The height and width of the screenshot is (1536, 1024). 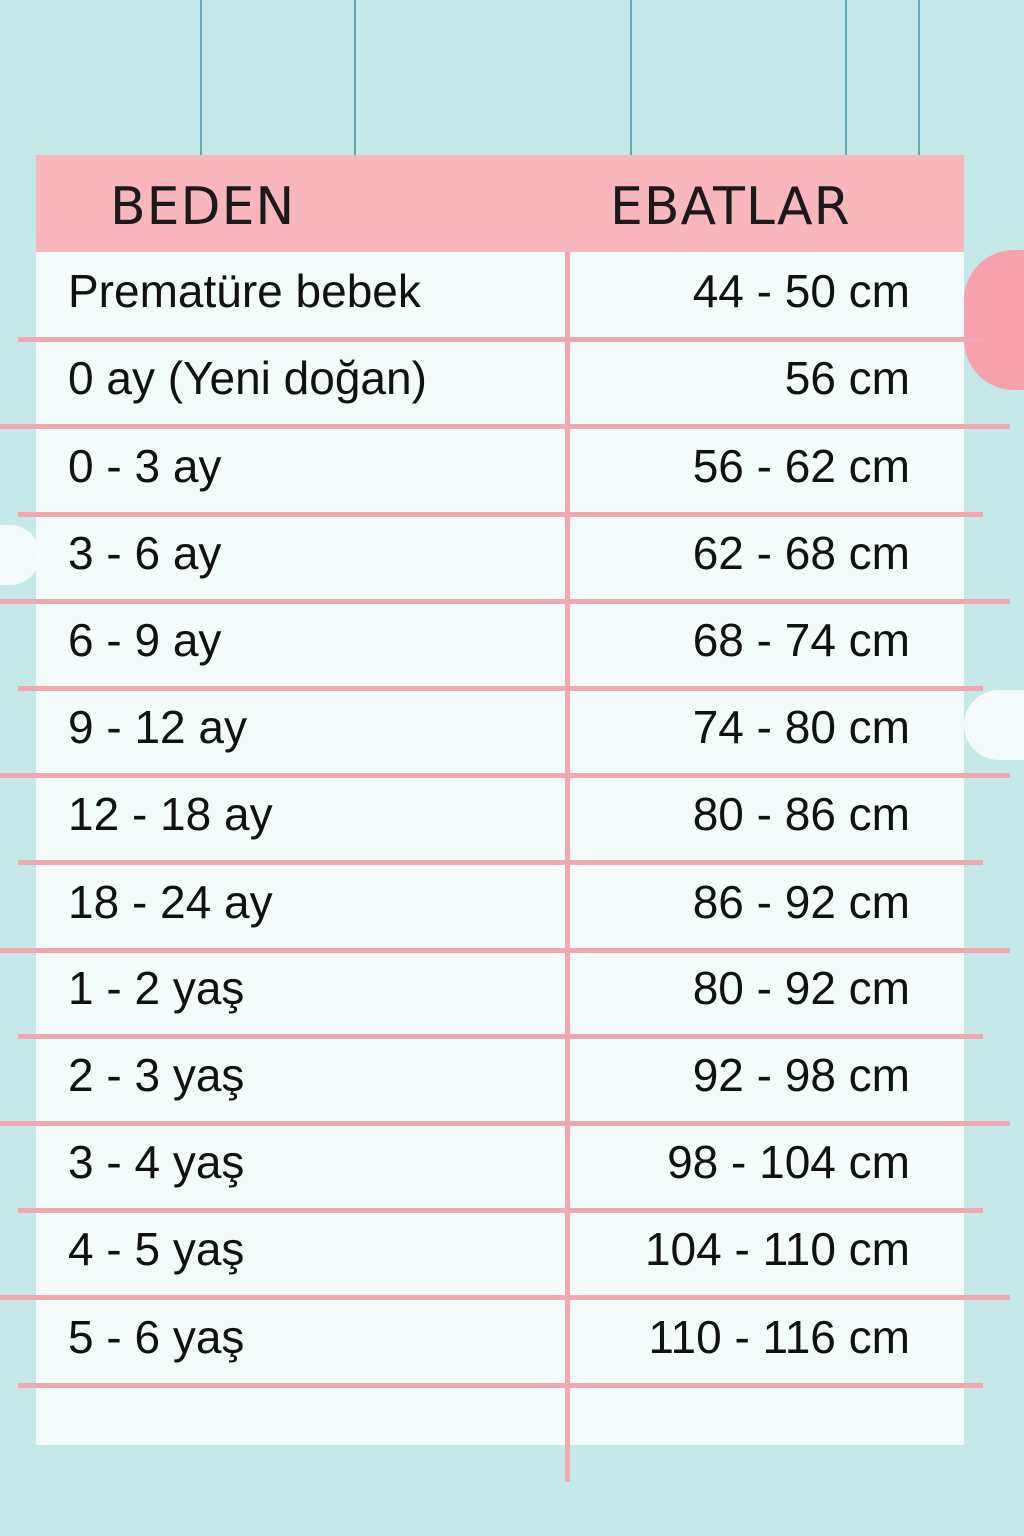 I want to click on dimension-cell: 56 - 62 cm, so click(x=801, y=466).